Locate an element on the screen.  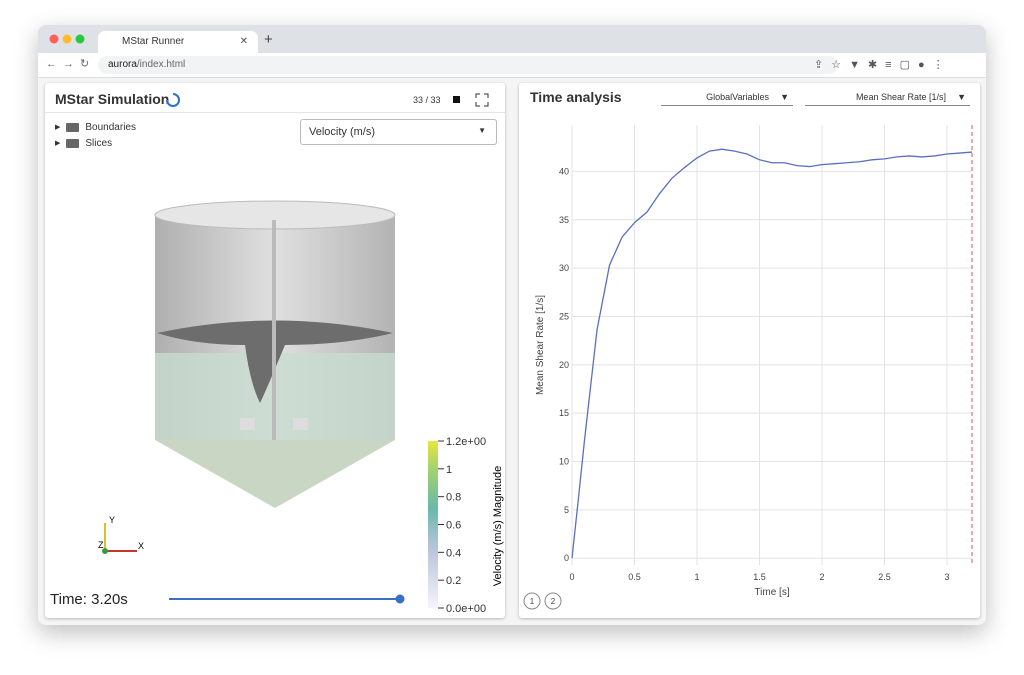
tree-item: ▶ Slices is located at coordinates (84, 143).